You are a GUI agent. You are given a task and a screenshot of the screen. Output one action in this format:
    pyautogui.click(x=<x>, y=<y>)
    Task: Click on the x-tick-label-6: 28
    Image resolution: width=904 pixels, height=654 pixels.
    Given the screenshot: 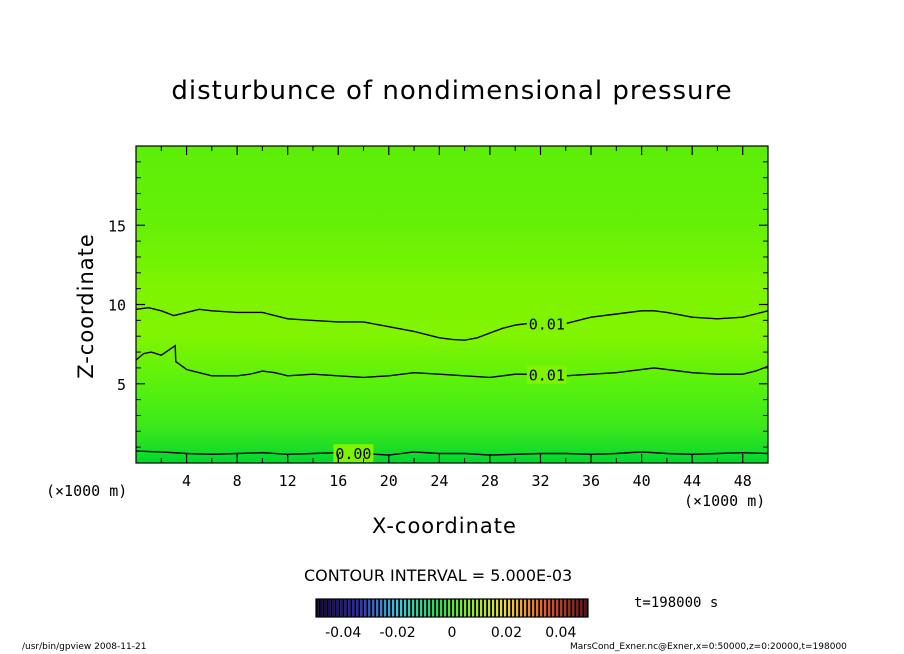 What is the action you would take?
    pyautogui.click(x=490, y=481)
    